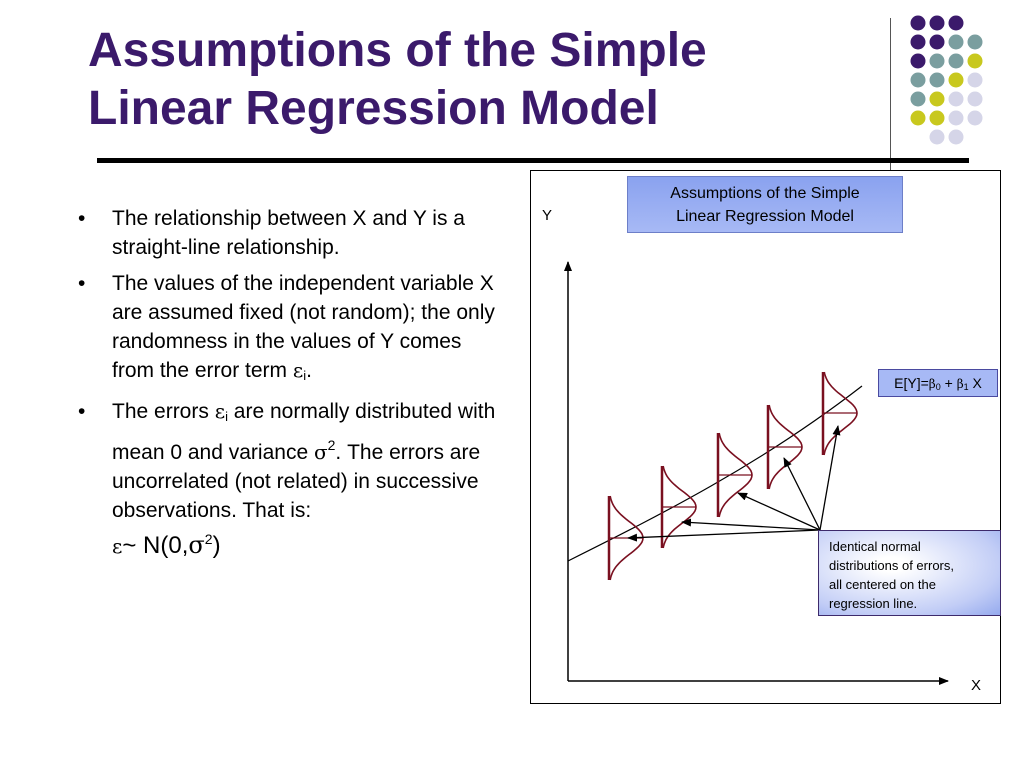 The width and height of the screenshot is (1024, 768). I want to click on x-axis-label: X, so click(976, 685).